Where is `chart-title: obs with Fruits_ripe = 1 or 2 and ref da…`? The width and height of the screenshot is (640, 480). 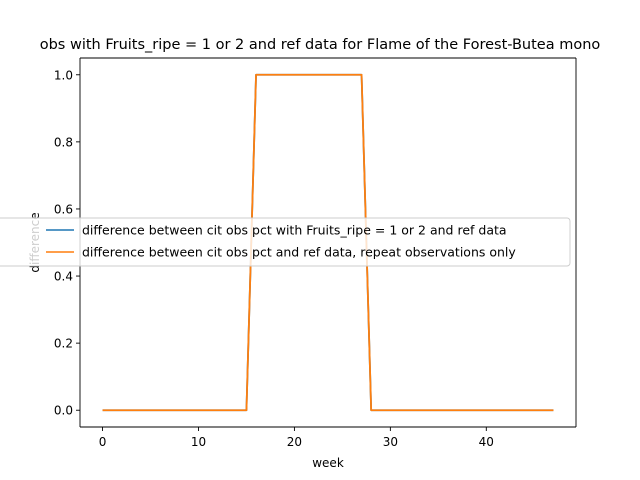 chart-title: obs with Fruits_ripe = 1 or 2 and ref da… is located at coordinates (320, 45).